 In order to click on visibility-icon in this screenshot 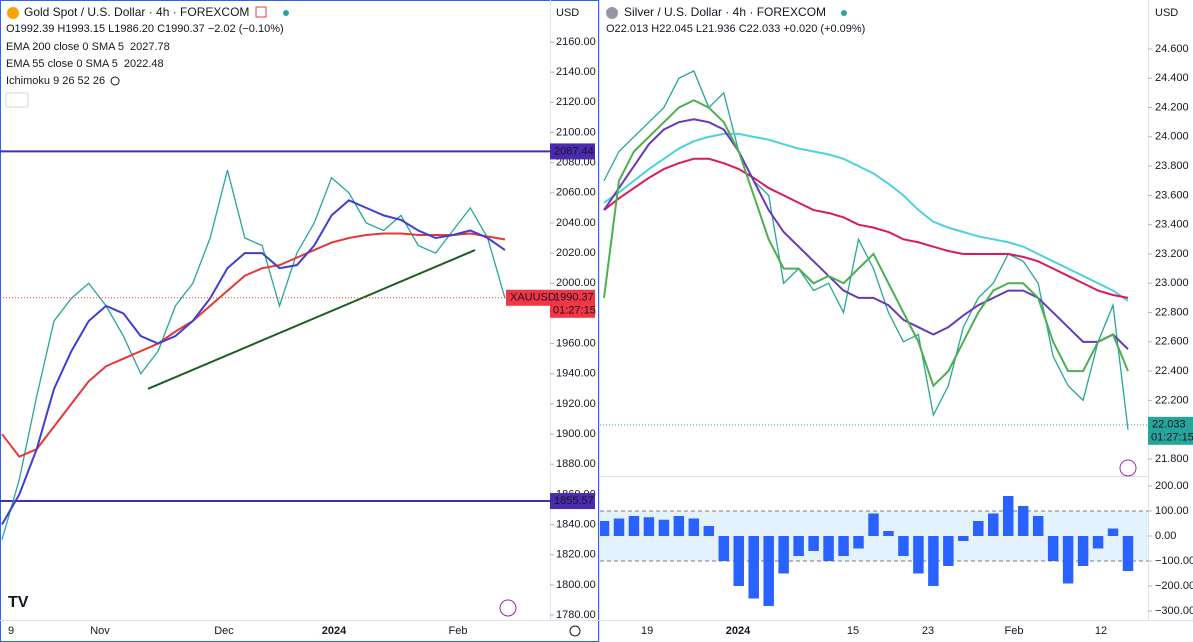, I will do `click(115, 81)`.